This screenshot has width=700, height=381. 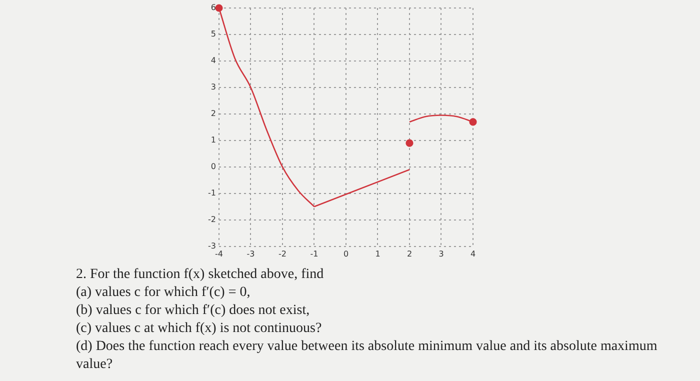 I want to click on x-tick-label: 2, so click(x=409, y=253).